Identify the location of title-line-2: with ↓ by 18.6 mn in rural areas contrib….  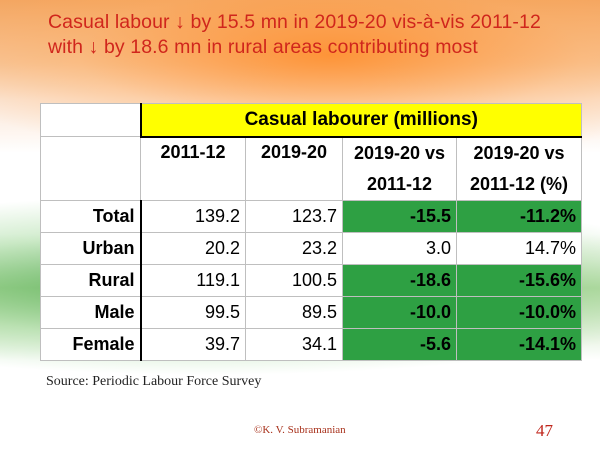
(263, 47).